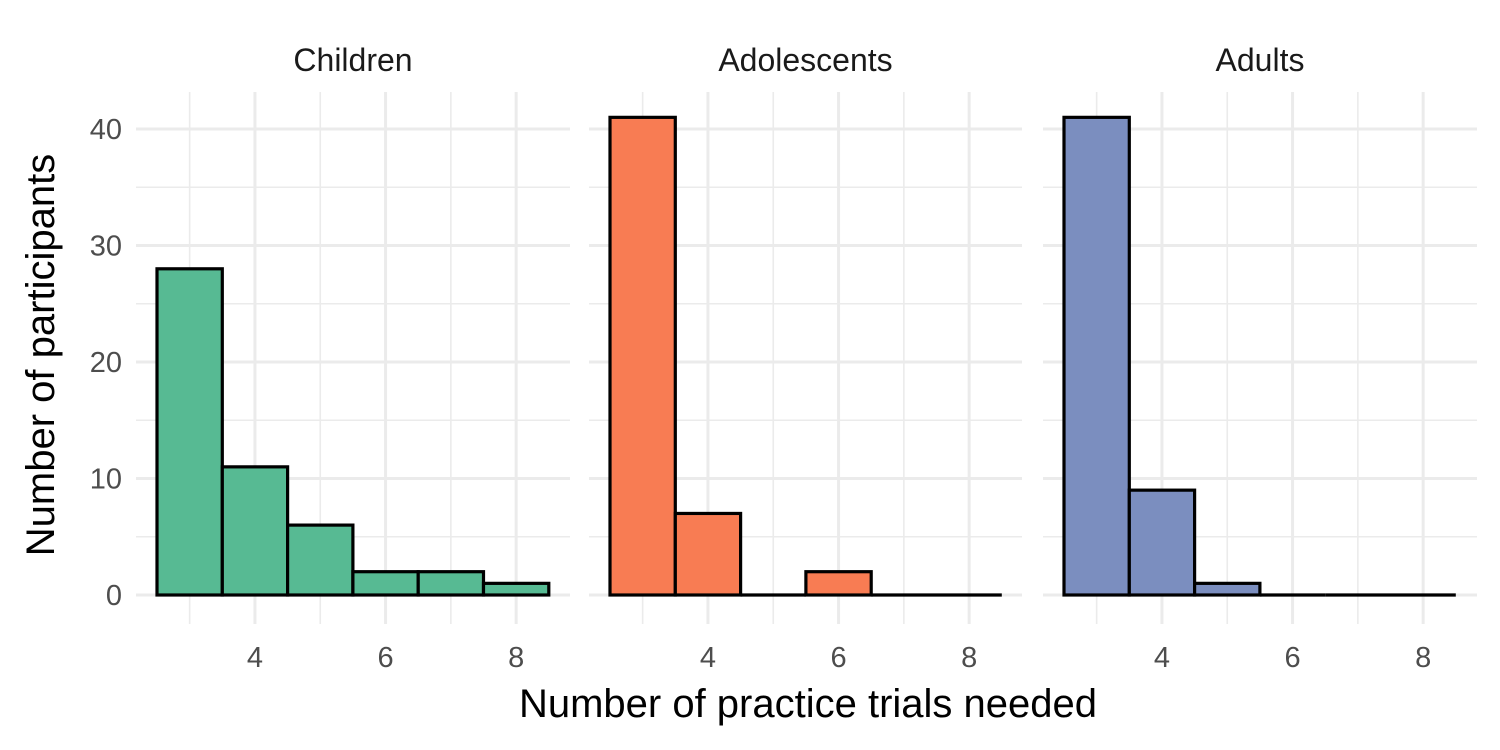  Describe the element at coordinates (1260, 60) in the screenshot. I see `facet-title: Adults` at that location.